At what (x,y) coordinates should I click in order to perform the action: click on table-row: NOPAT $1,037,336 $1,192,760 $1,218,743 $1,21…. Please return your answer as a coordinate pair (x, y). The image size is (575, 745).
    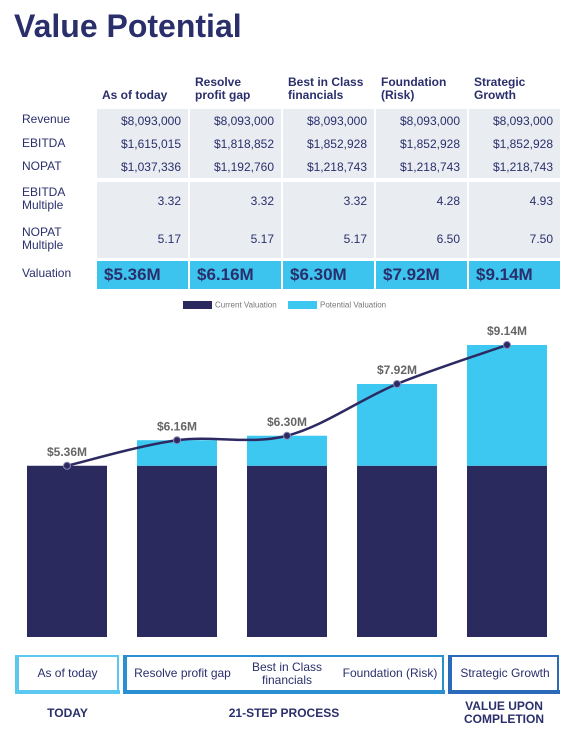
    Looking at the image, I should click on (287, 166).